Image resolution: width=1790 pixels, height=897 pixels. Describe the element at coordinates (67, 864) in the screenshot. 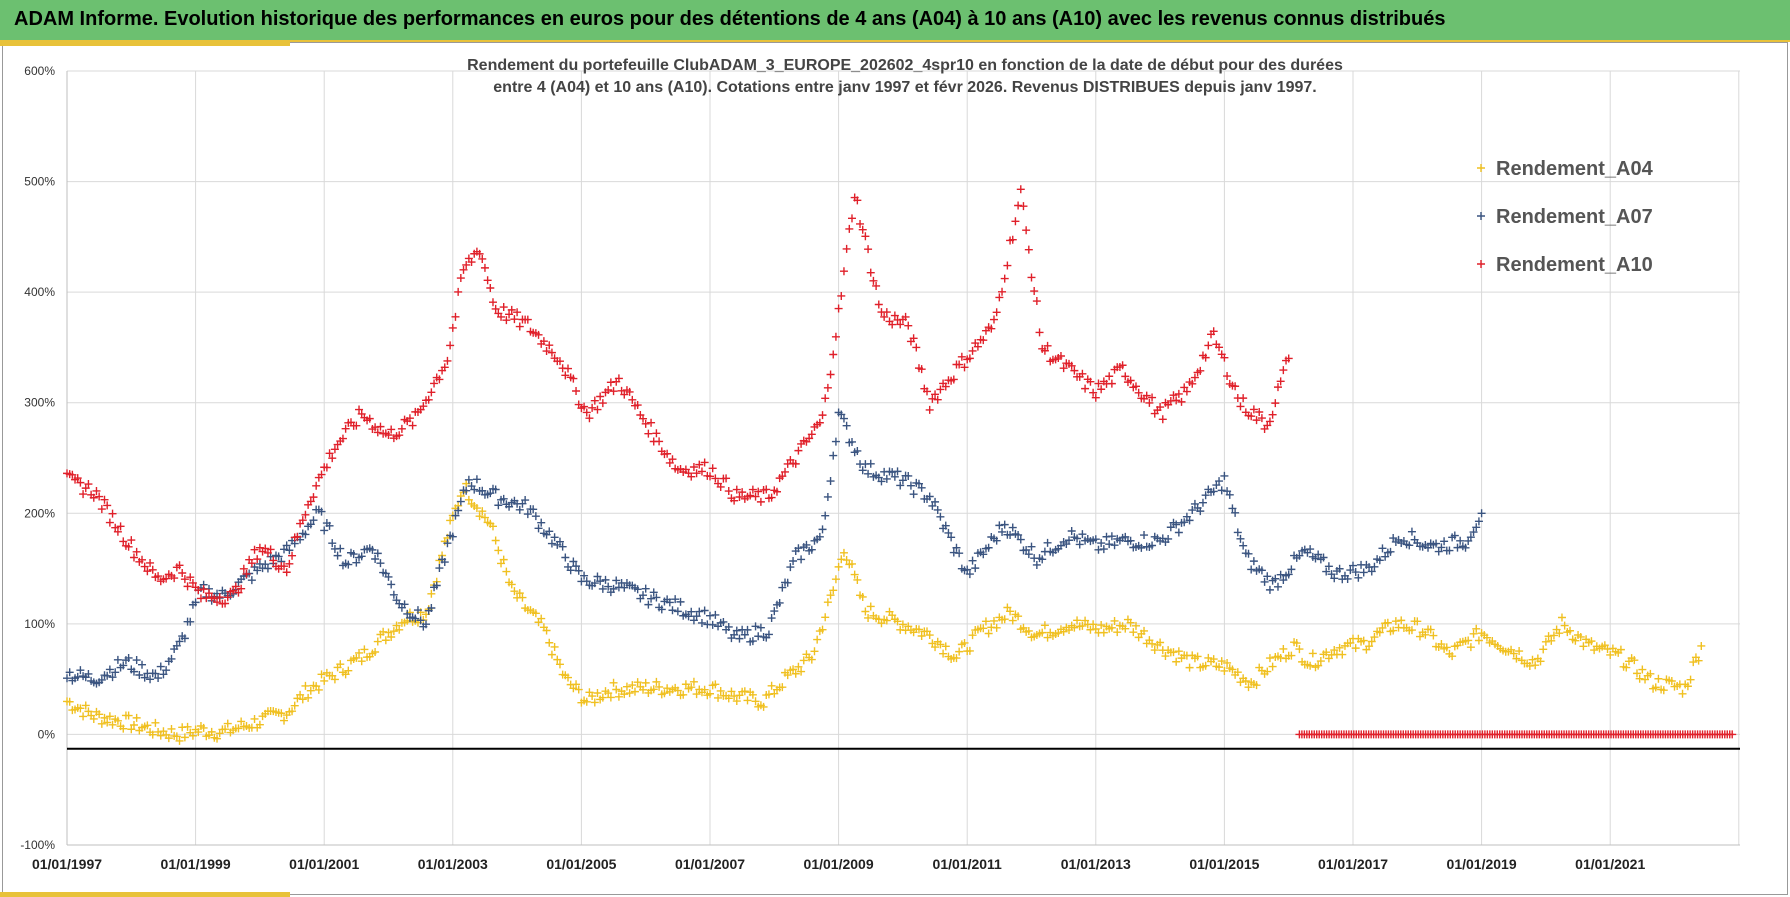

I see `x-tick-label: 01/01/1997` at that location.